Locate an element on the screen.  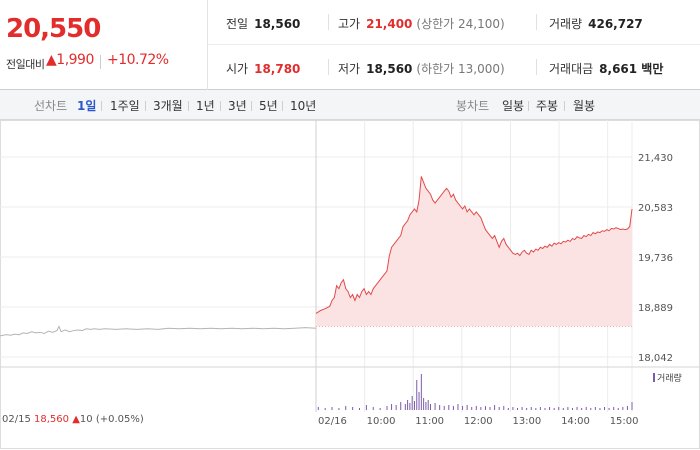
y-tick-label: 20,583 is located at coordinates (655, 208).